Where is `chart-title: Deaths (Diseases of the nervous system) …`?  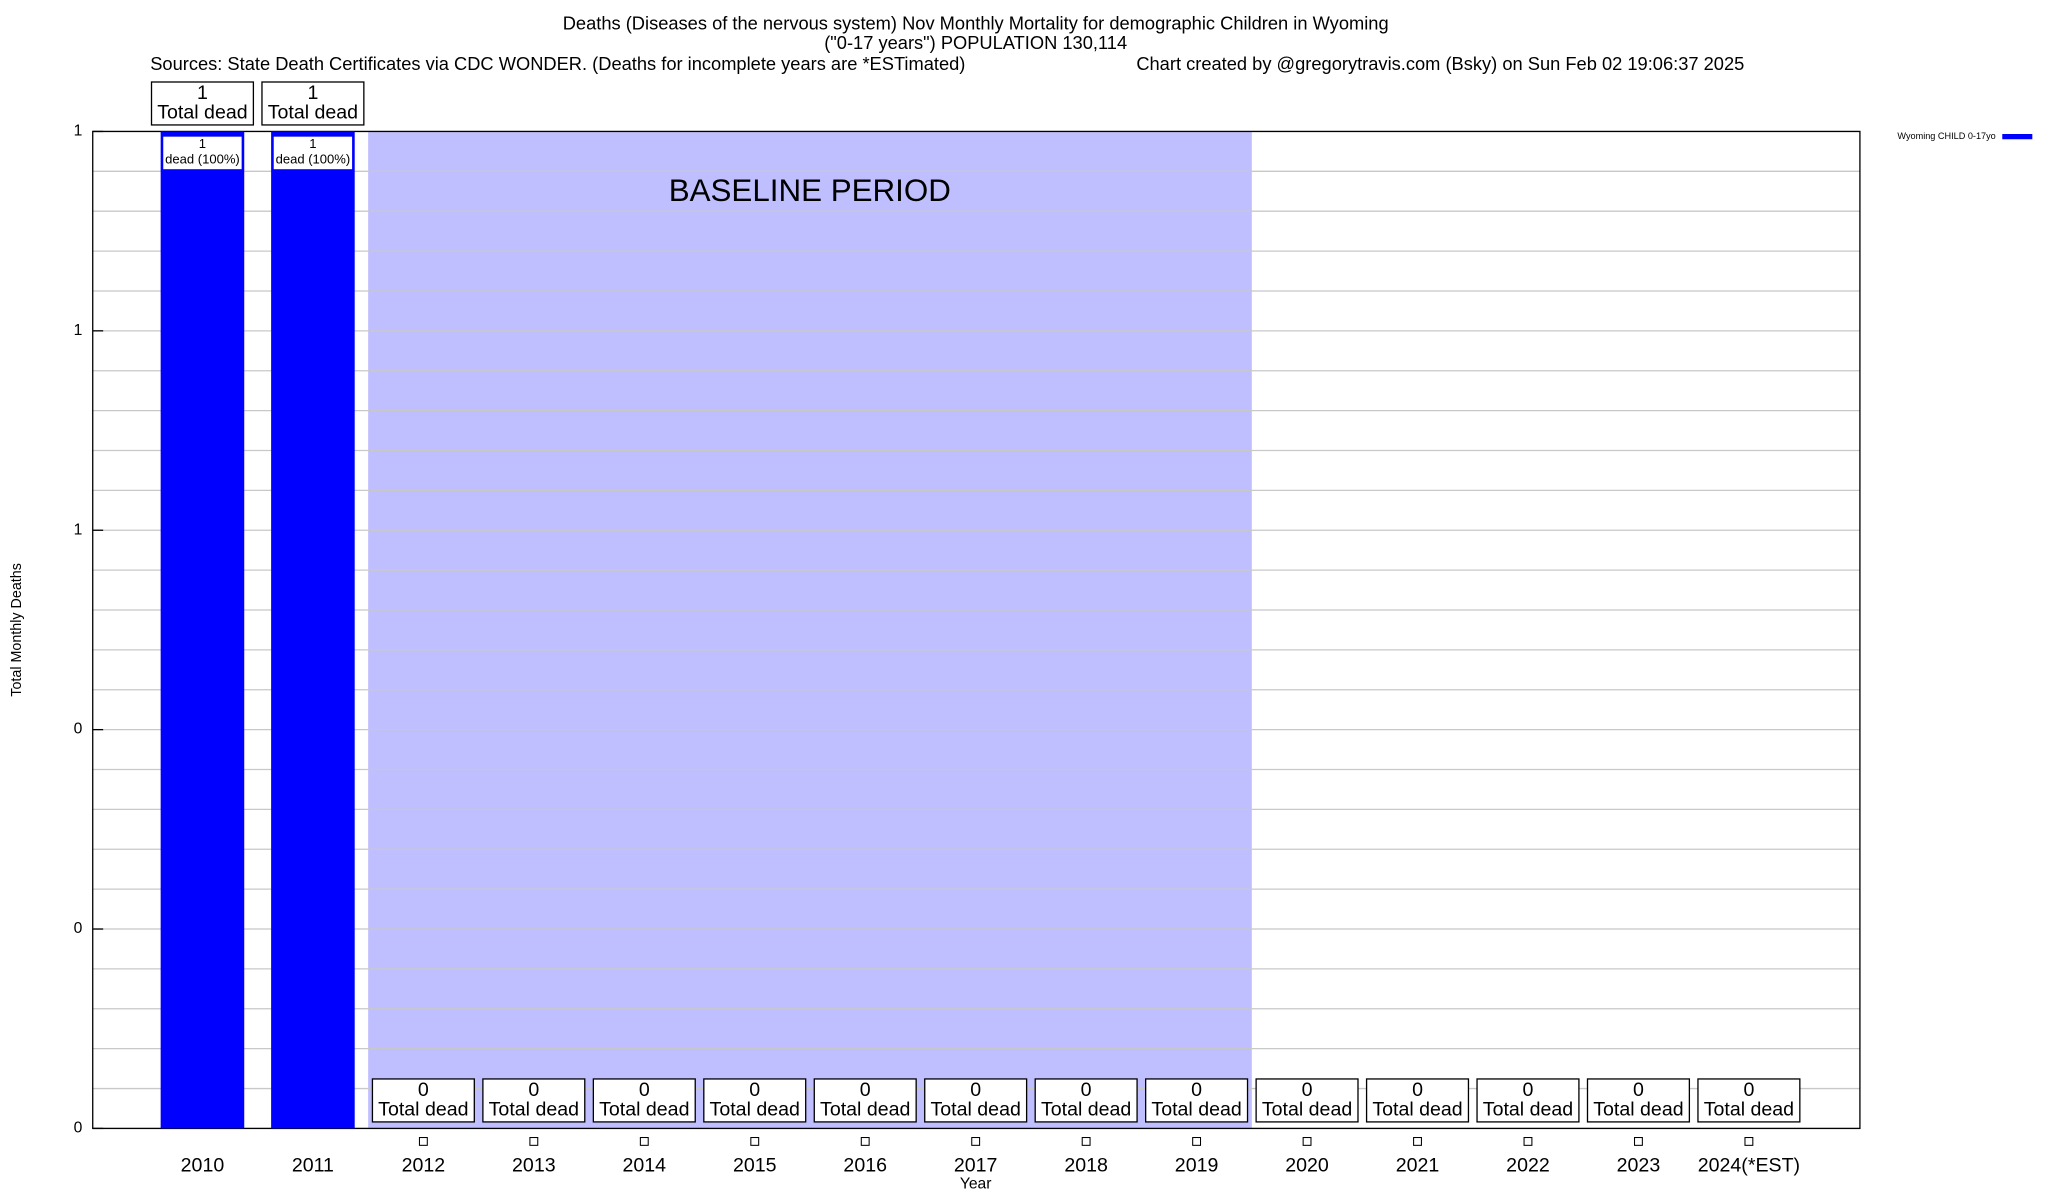
chart-title: Deaths (Diseases of the nervous system) … is located at coordinates (976, 23).